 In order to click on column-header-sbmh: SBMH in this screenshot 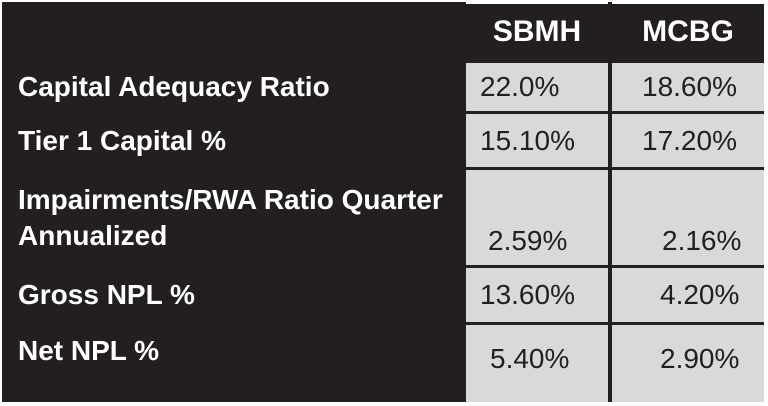, I will do `click(537, 31)`.